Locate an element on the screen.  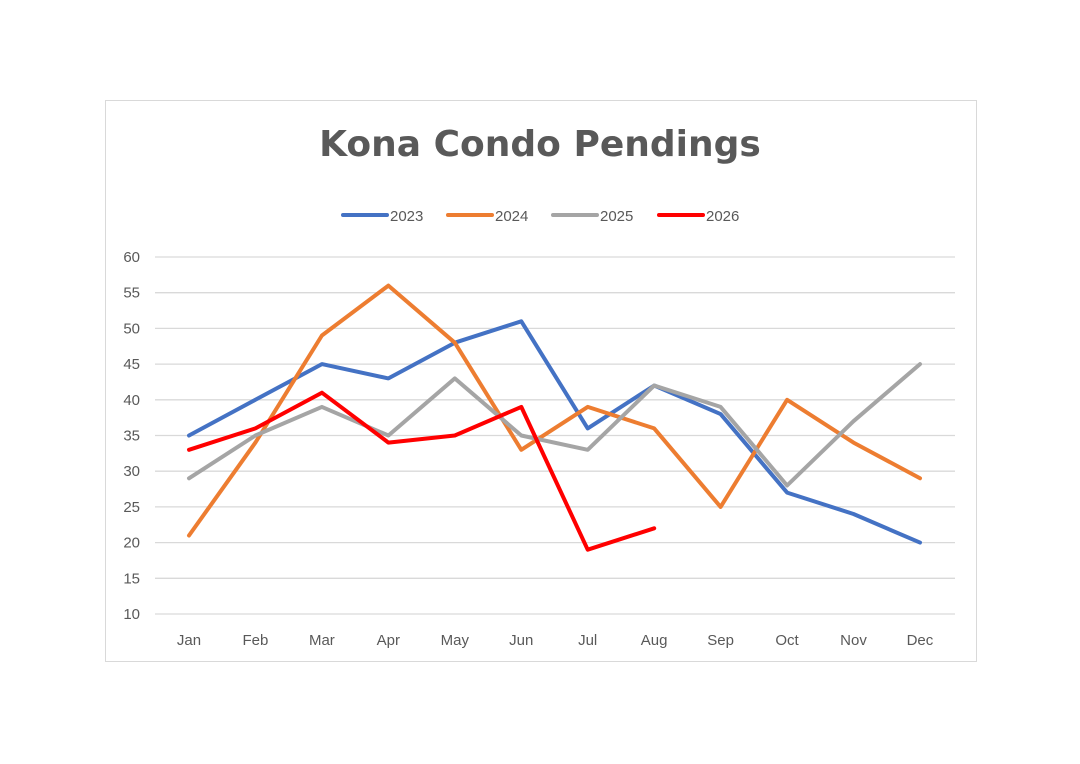
x-tick-label: Mar is located at coordinates (322, 640).